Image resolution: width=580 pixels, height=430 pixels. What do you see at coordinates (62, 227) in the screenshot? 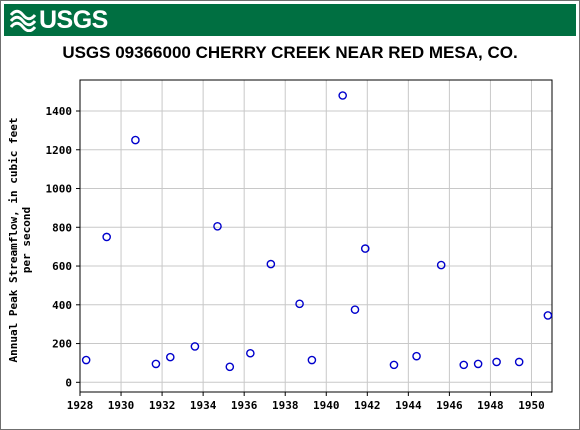
I see `y-tick-label: 800` at bounding box center [62, 227].